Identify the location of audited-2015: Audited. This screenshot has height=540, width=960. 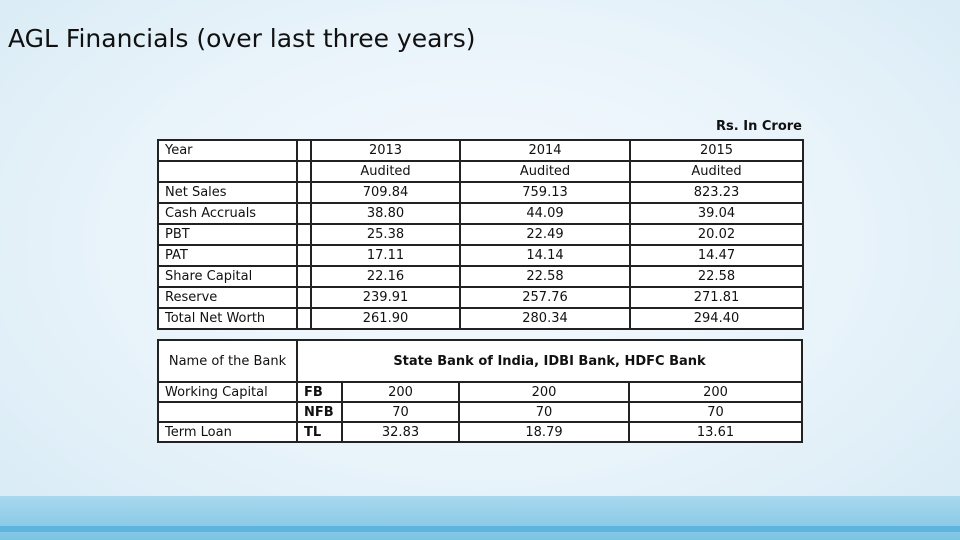
(716, 171).